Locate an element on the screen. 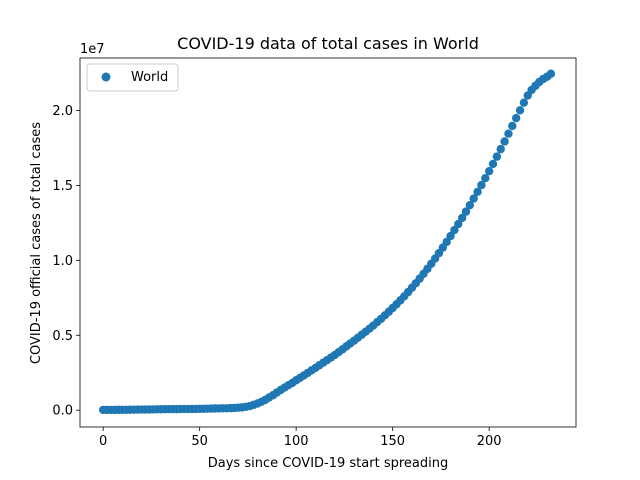 The image size is (640, 480). y-offset-label: 1e7 is located at coordinates (92, 49).